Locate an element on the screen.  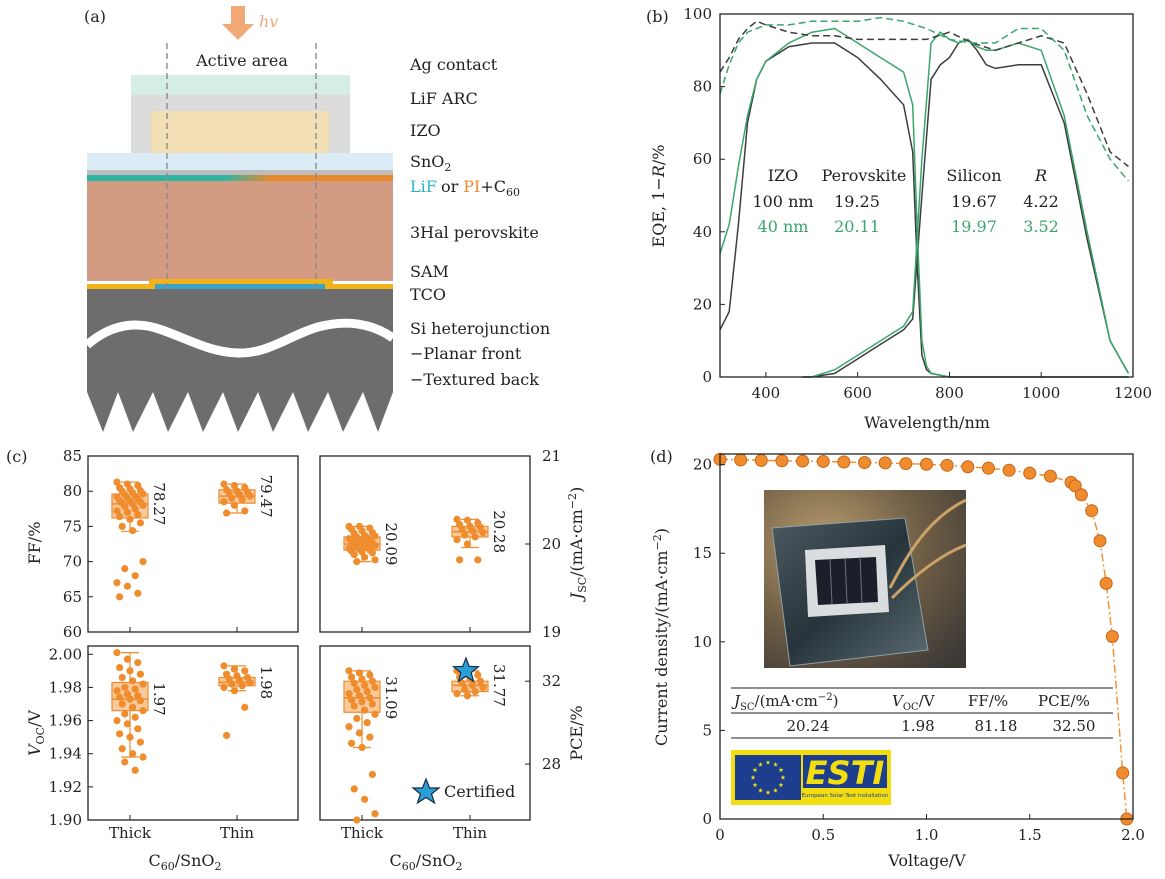
label-lif-pi-c60: LiF or PI+C60 is located at coordinates (465, 188).